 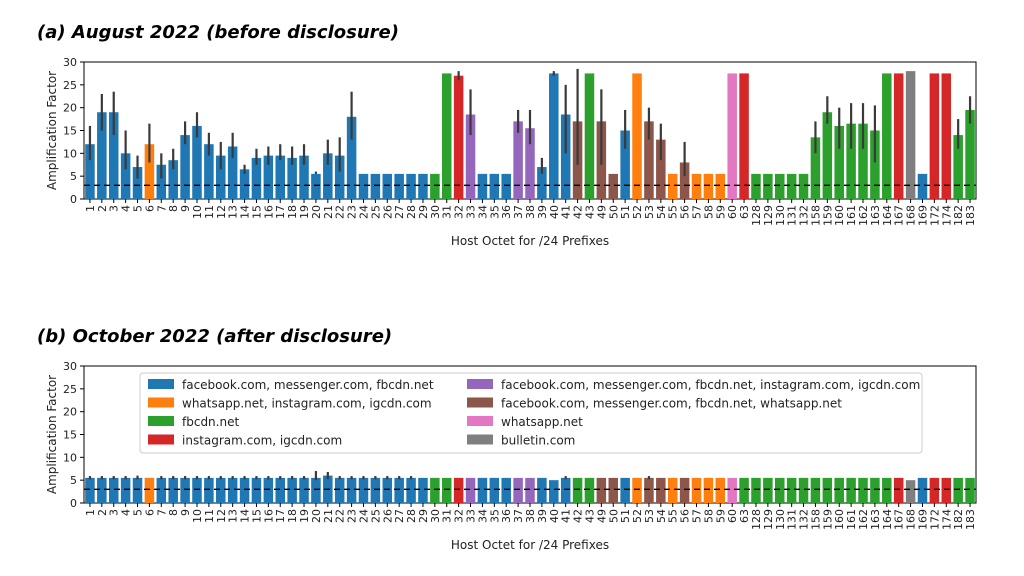 What do you see at coordinates (518, 212) in the screenshot?
I see `x-tick-label: 37` at bounding box center [518, 212].